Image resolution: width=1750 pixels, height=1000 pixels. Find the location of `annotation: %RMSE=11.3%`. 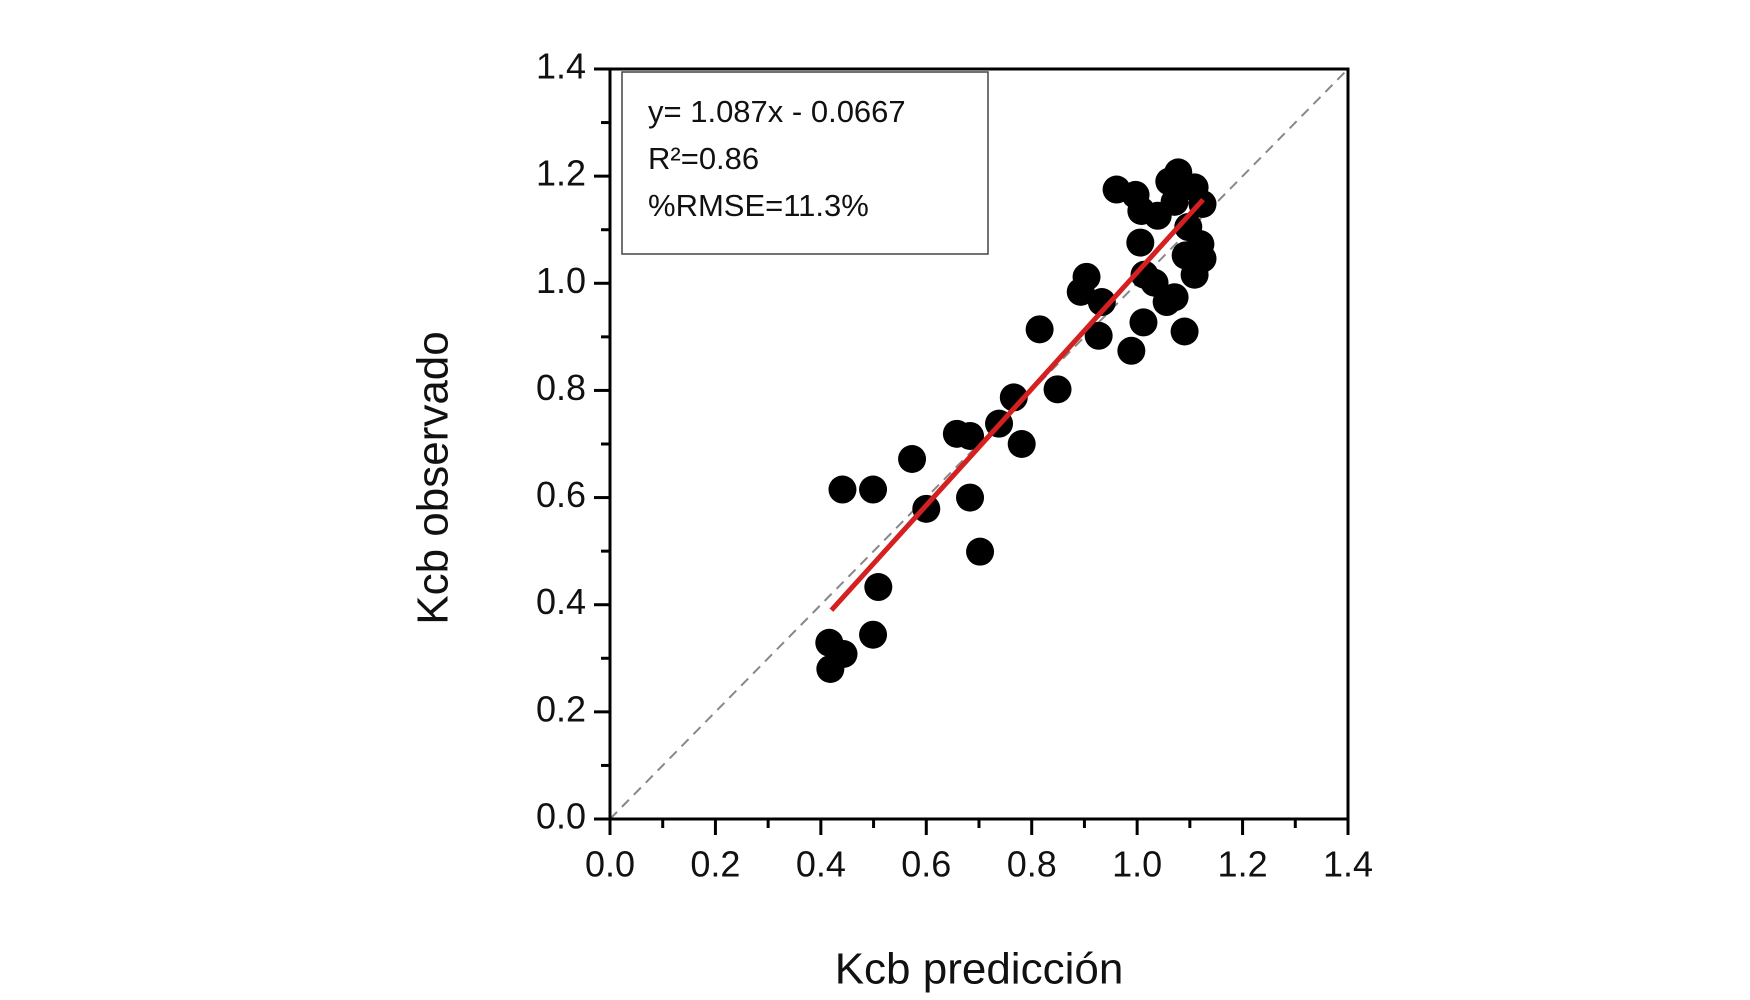

annotation: %RMSE=11.3% is located at coordinates (758, 205).